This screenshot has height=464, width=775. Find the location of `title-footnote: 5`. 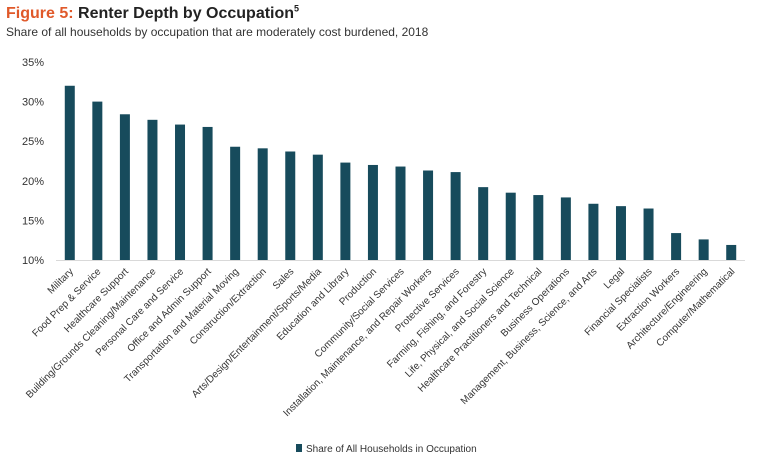

title-footnote: 5 is located at coordinates (297, 8).